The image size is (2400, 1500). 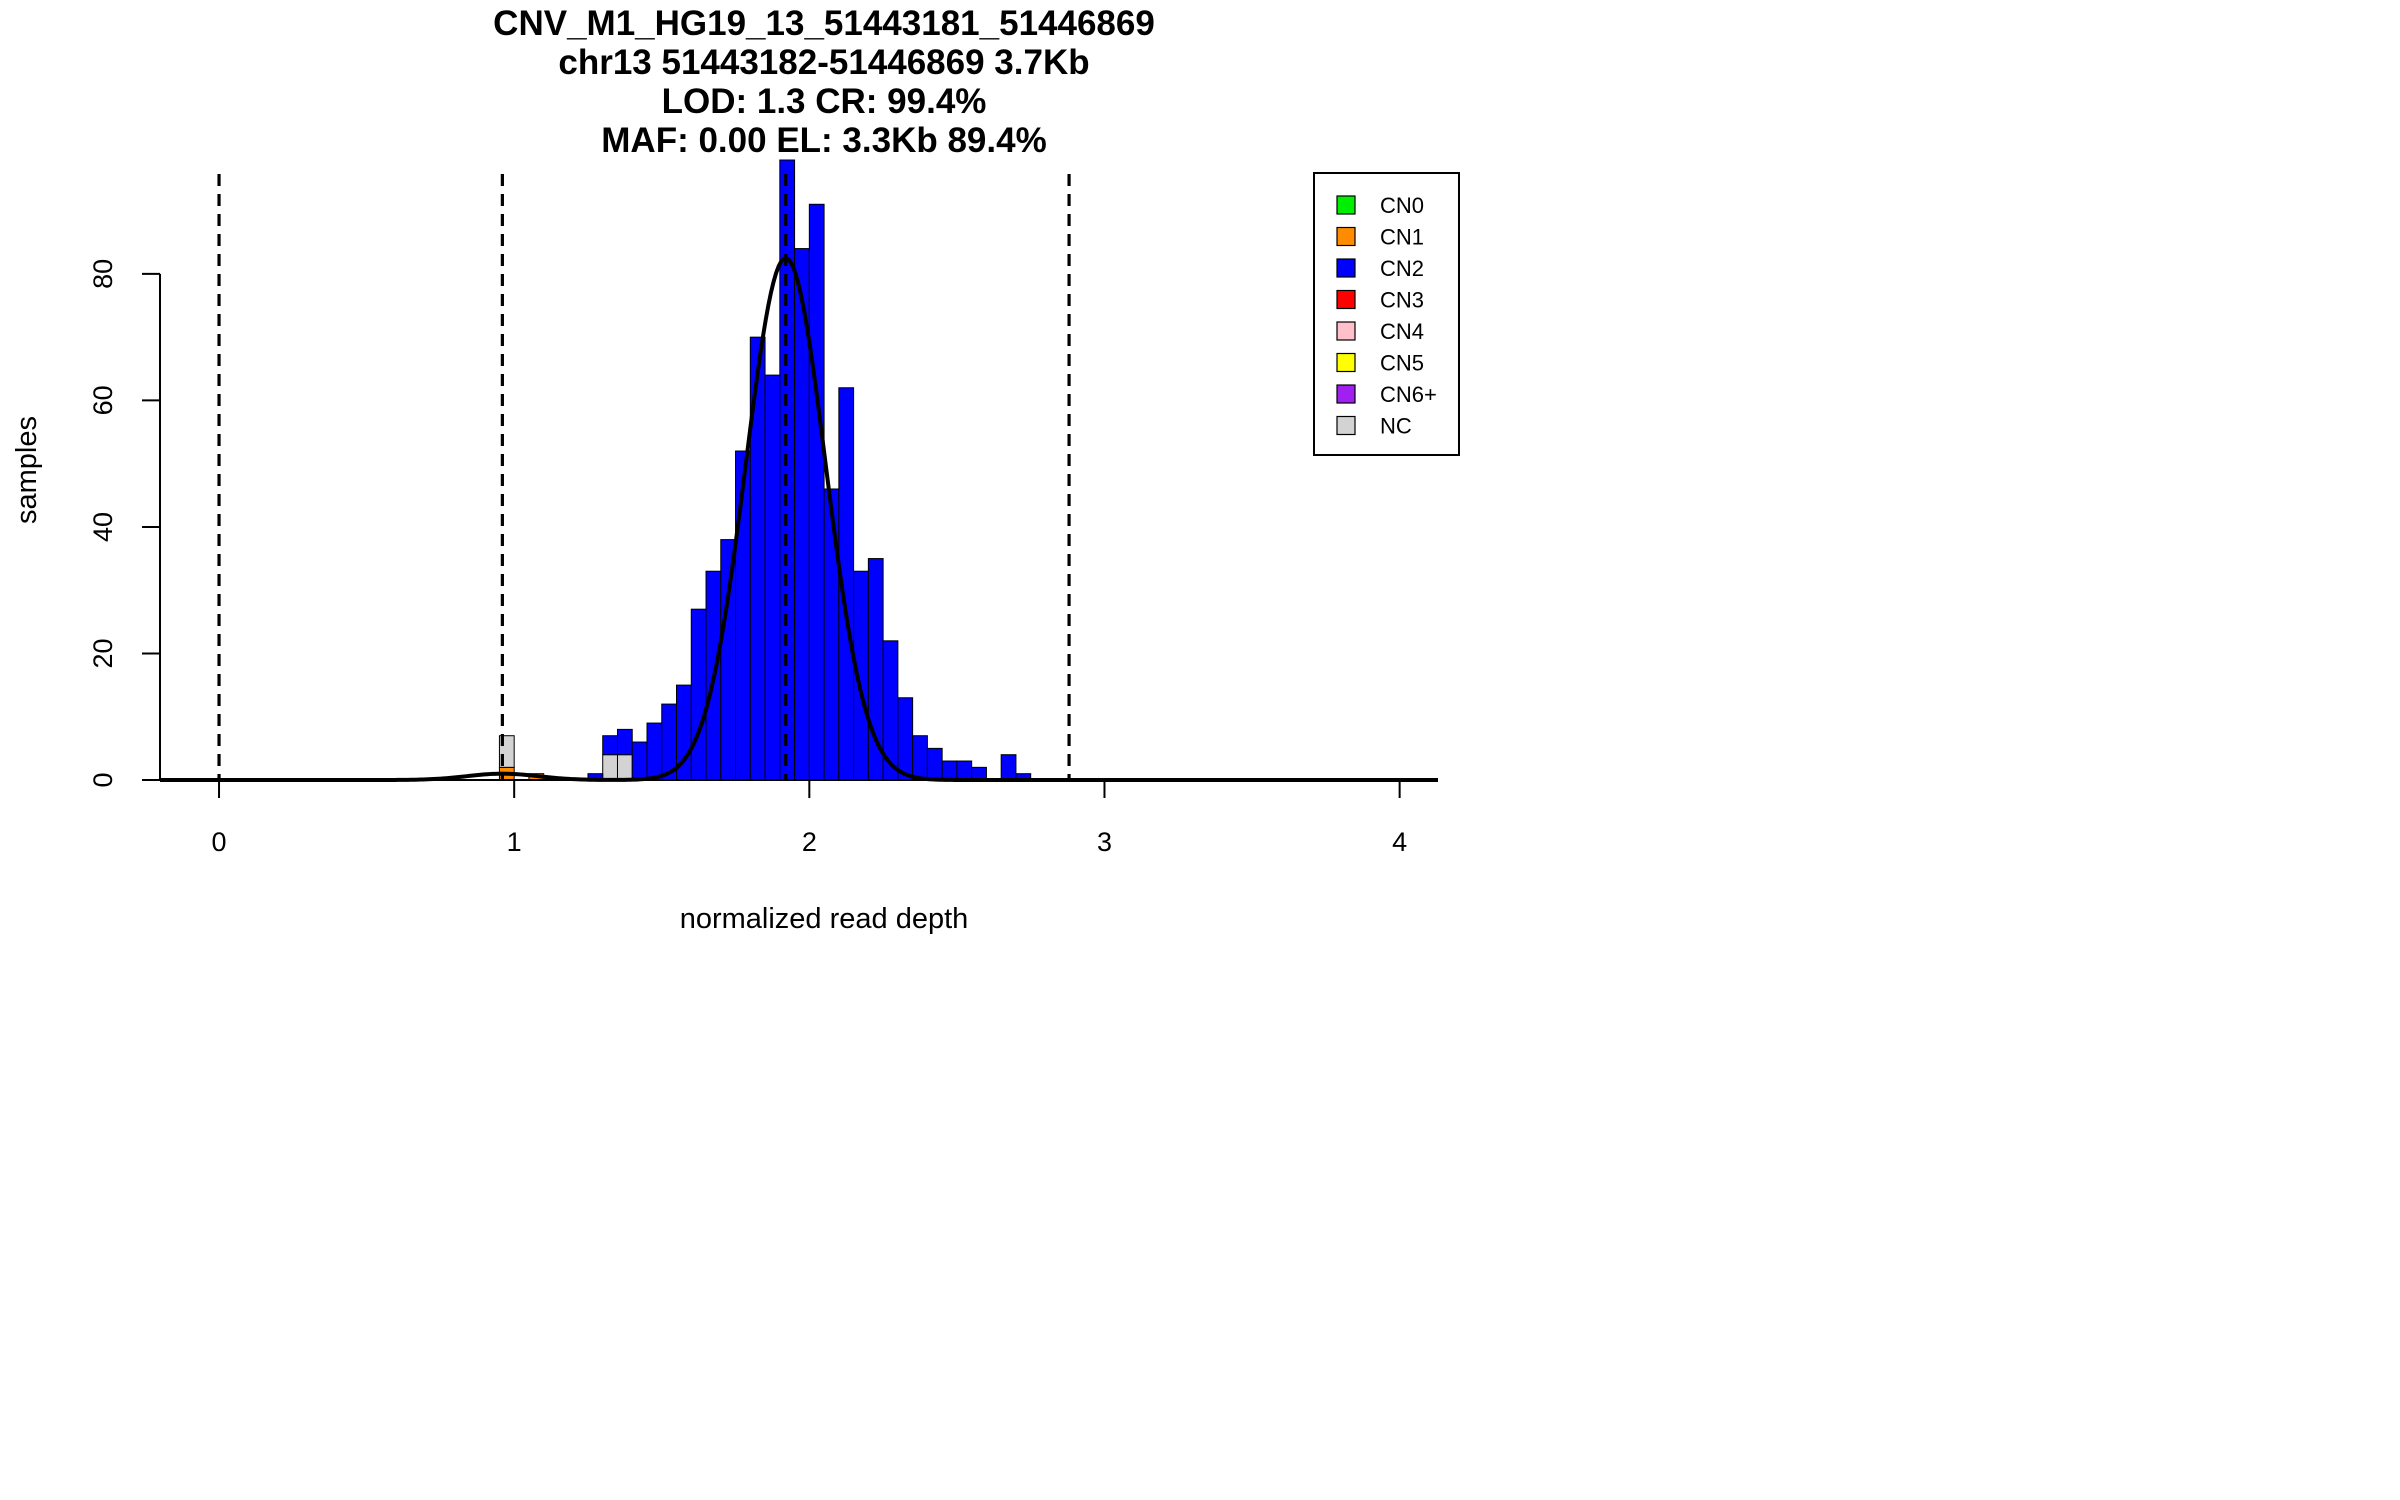 I want to click on title-line-3: LOD: 1.3 CR: 99.4%, so click(x=824, y=101).